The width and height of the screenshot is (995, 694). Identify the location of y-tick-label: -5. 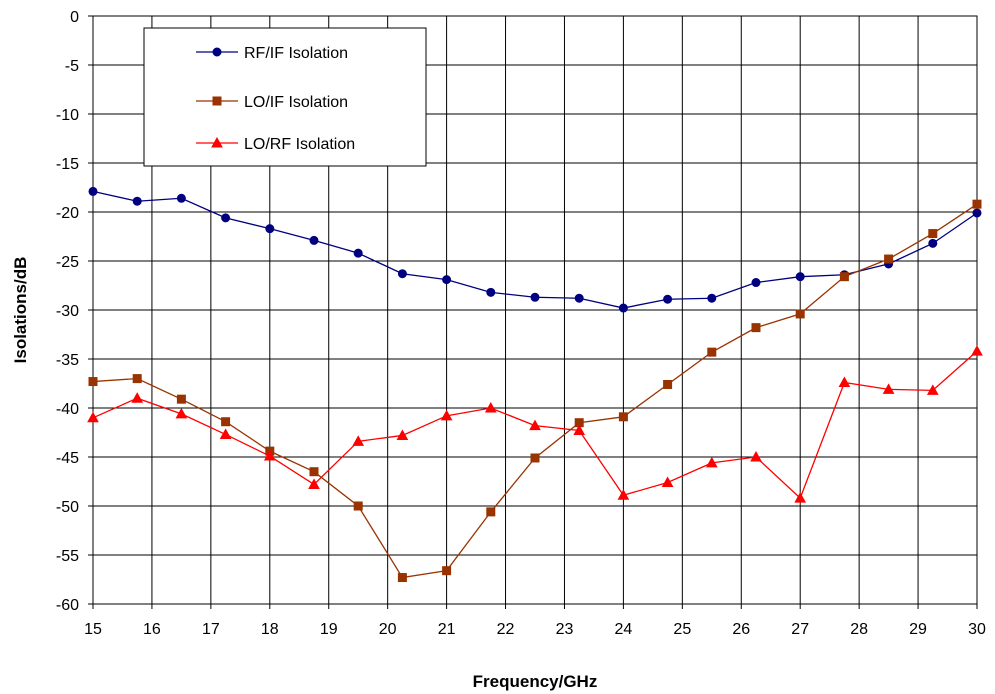
(72, 66).